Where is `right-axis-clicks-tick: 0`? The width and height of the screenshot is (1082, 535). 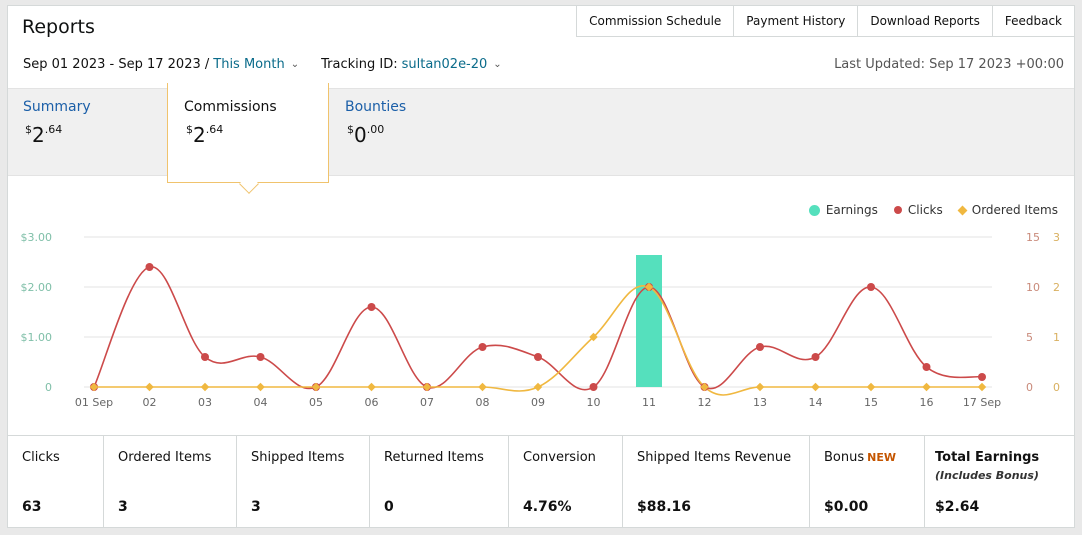
right-axis-clicks-tick: 0 is located at coordinates (1029, 387).